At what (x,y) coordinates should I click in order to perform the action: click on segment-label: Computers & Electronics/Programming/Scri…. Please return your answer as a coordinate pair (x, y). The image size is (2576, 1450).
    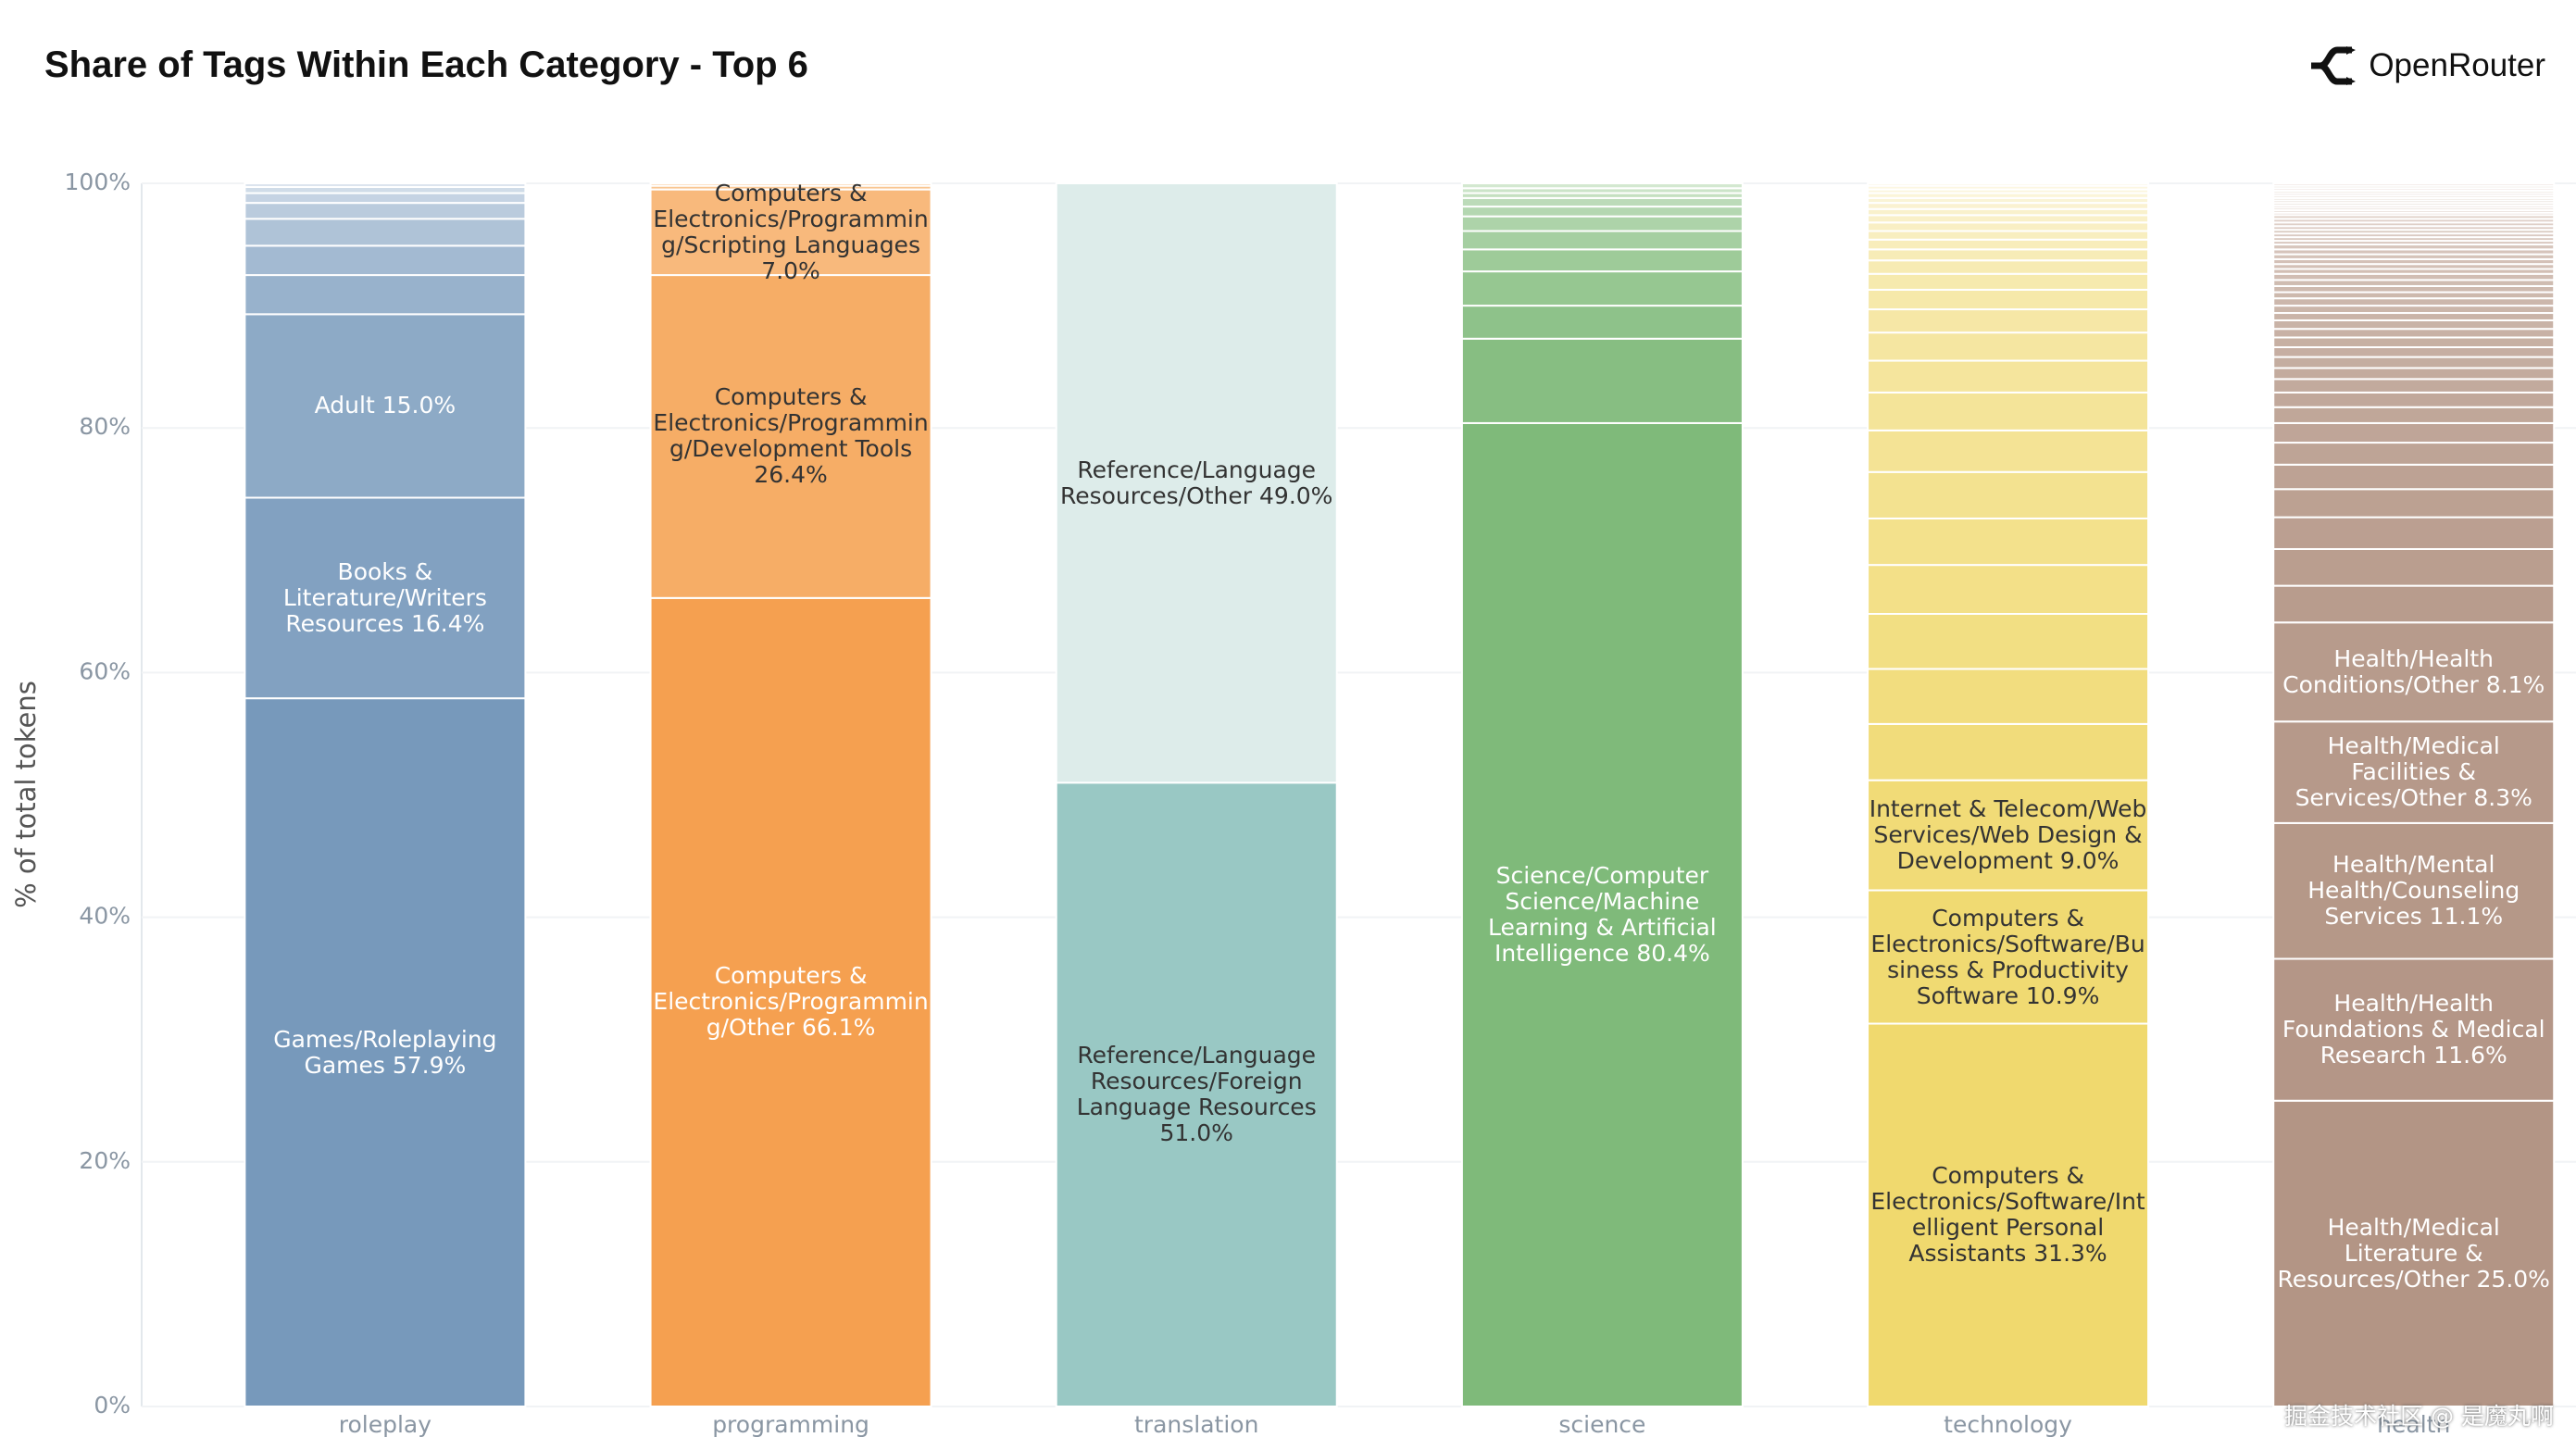
    Looking at the image, I should click on (791, 231).